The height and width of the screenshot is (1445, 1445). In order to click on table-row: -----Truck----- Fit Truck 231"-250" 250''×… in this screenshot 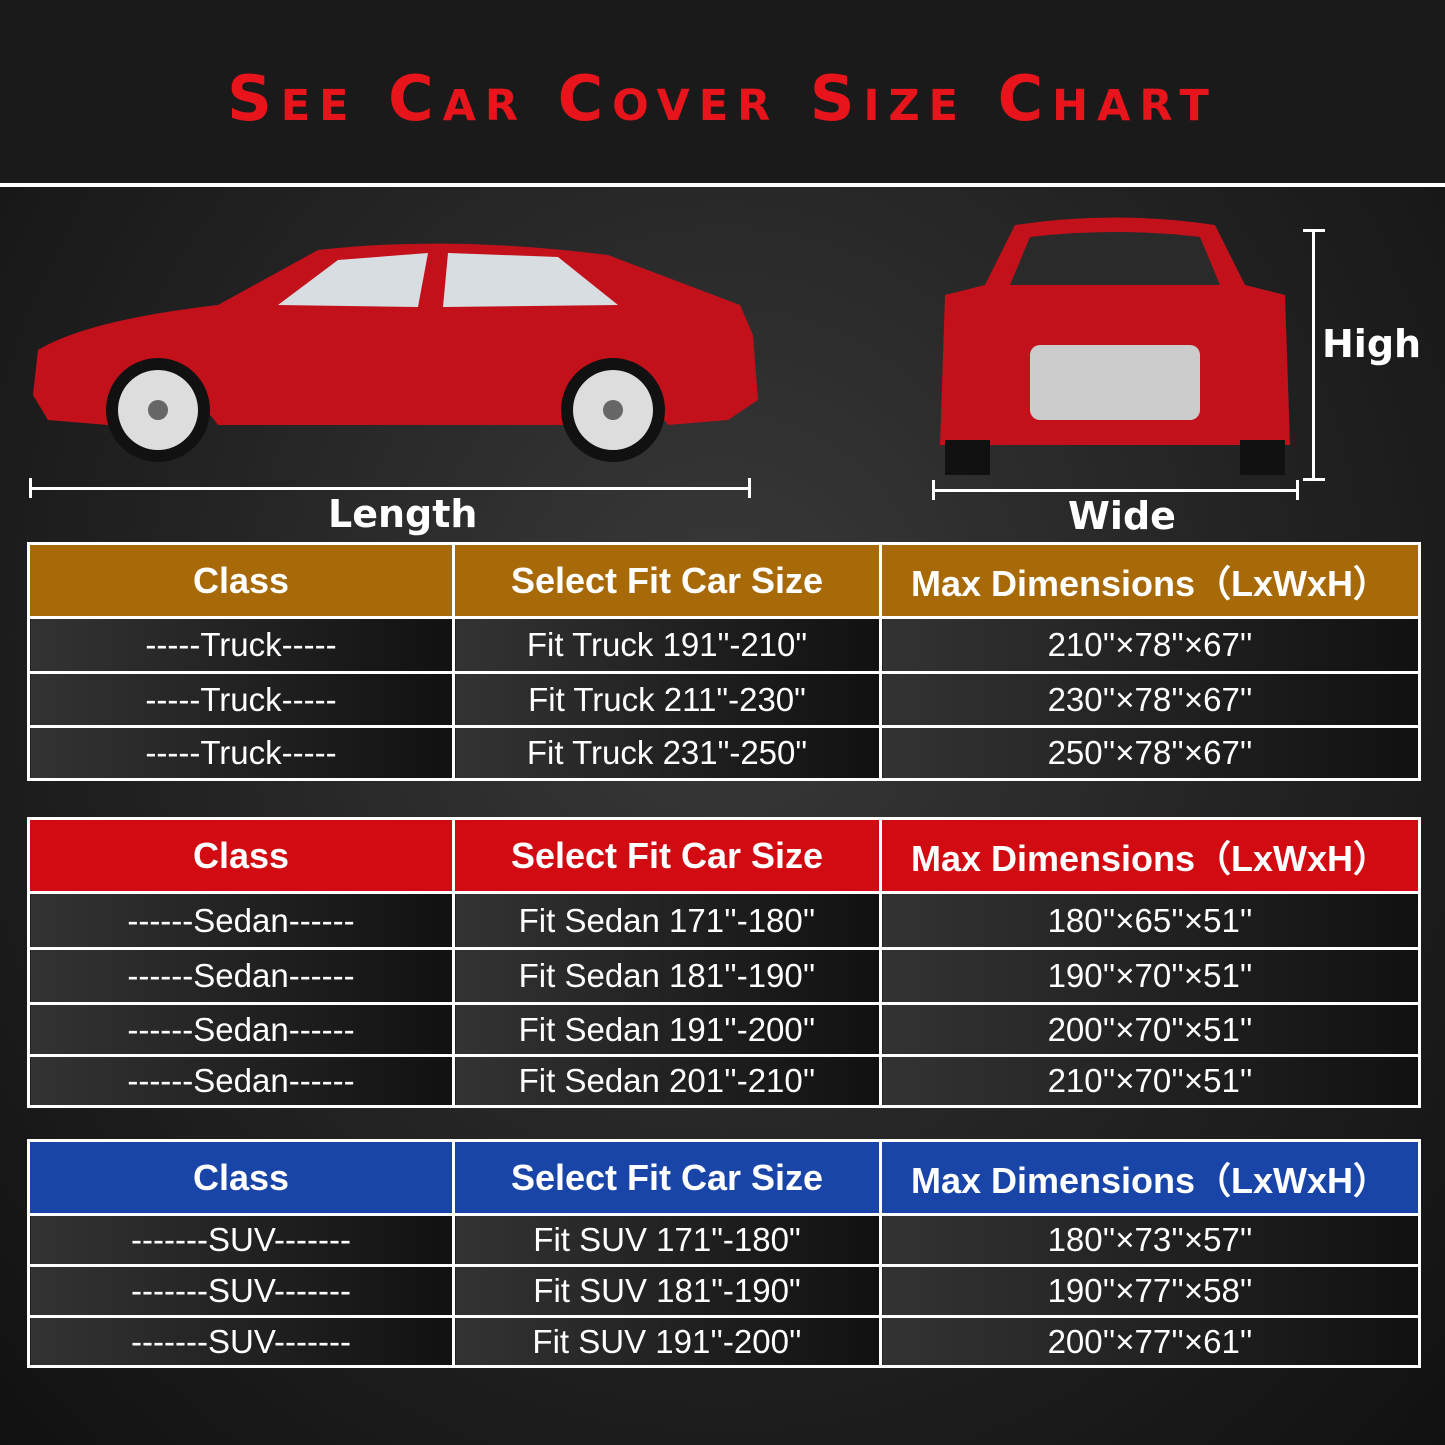, I will do `click(724, 753)`.